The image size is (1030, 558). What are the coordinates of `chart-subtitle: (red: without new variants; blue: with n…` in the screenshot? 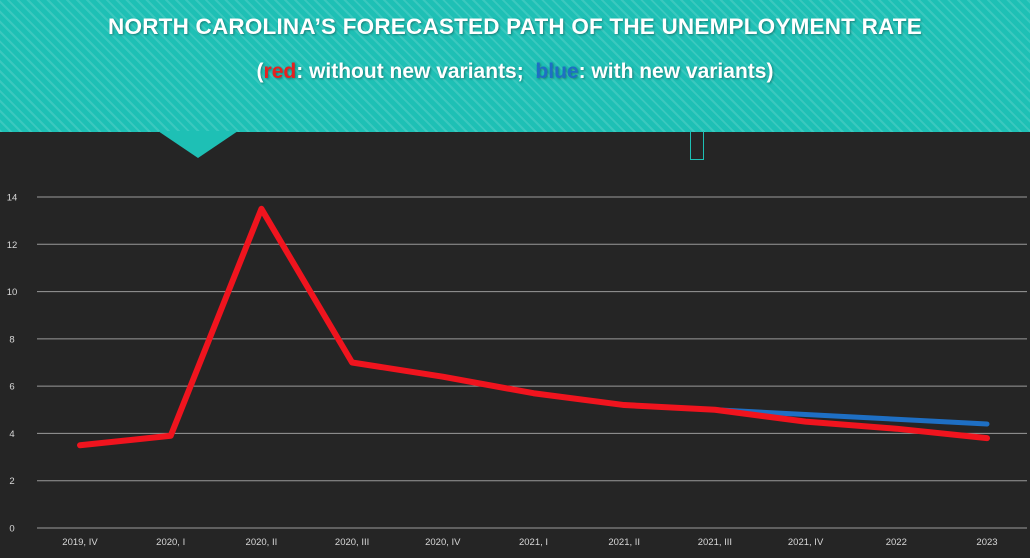 It's located at (515, 72).